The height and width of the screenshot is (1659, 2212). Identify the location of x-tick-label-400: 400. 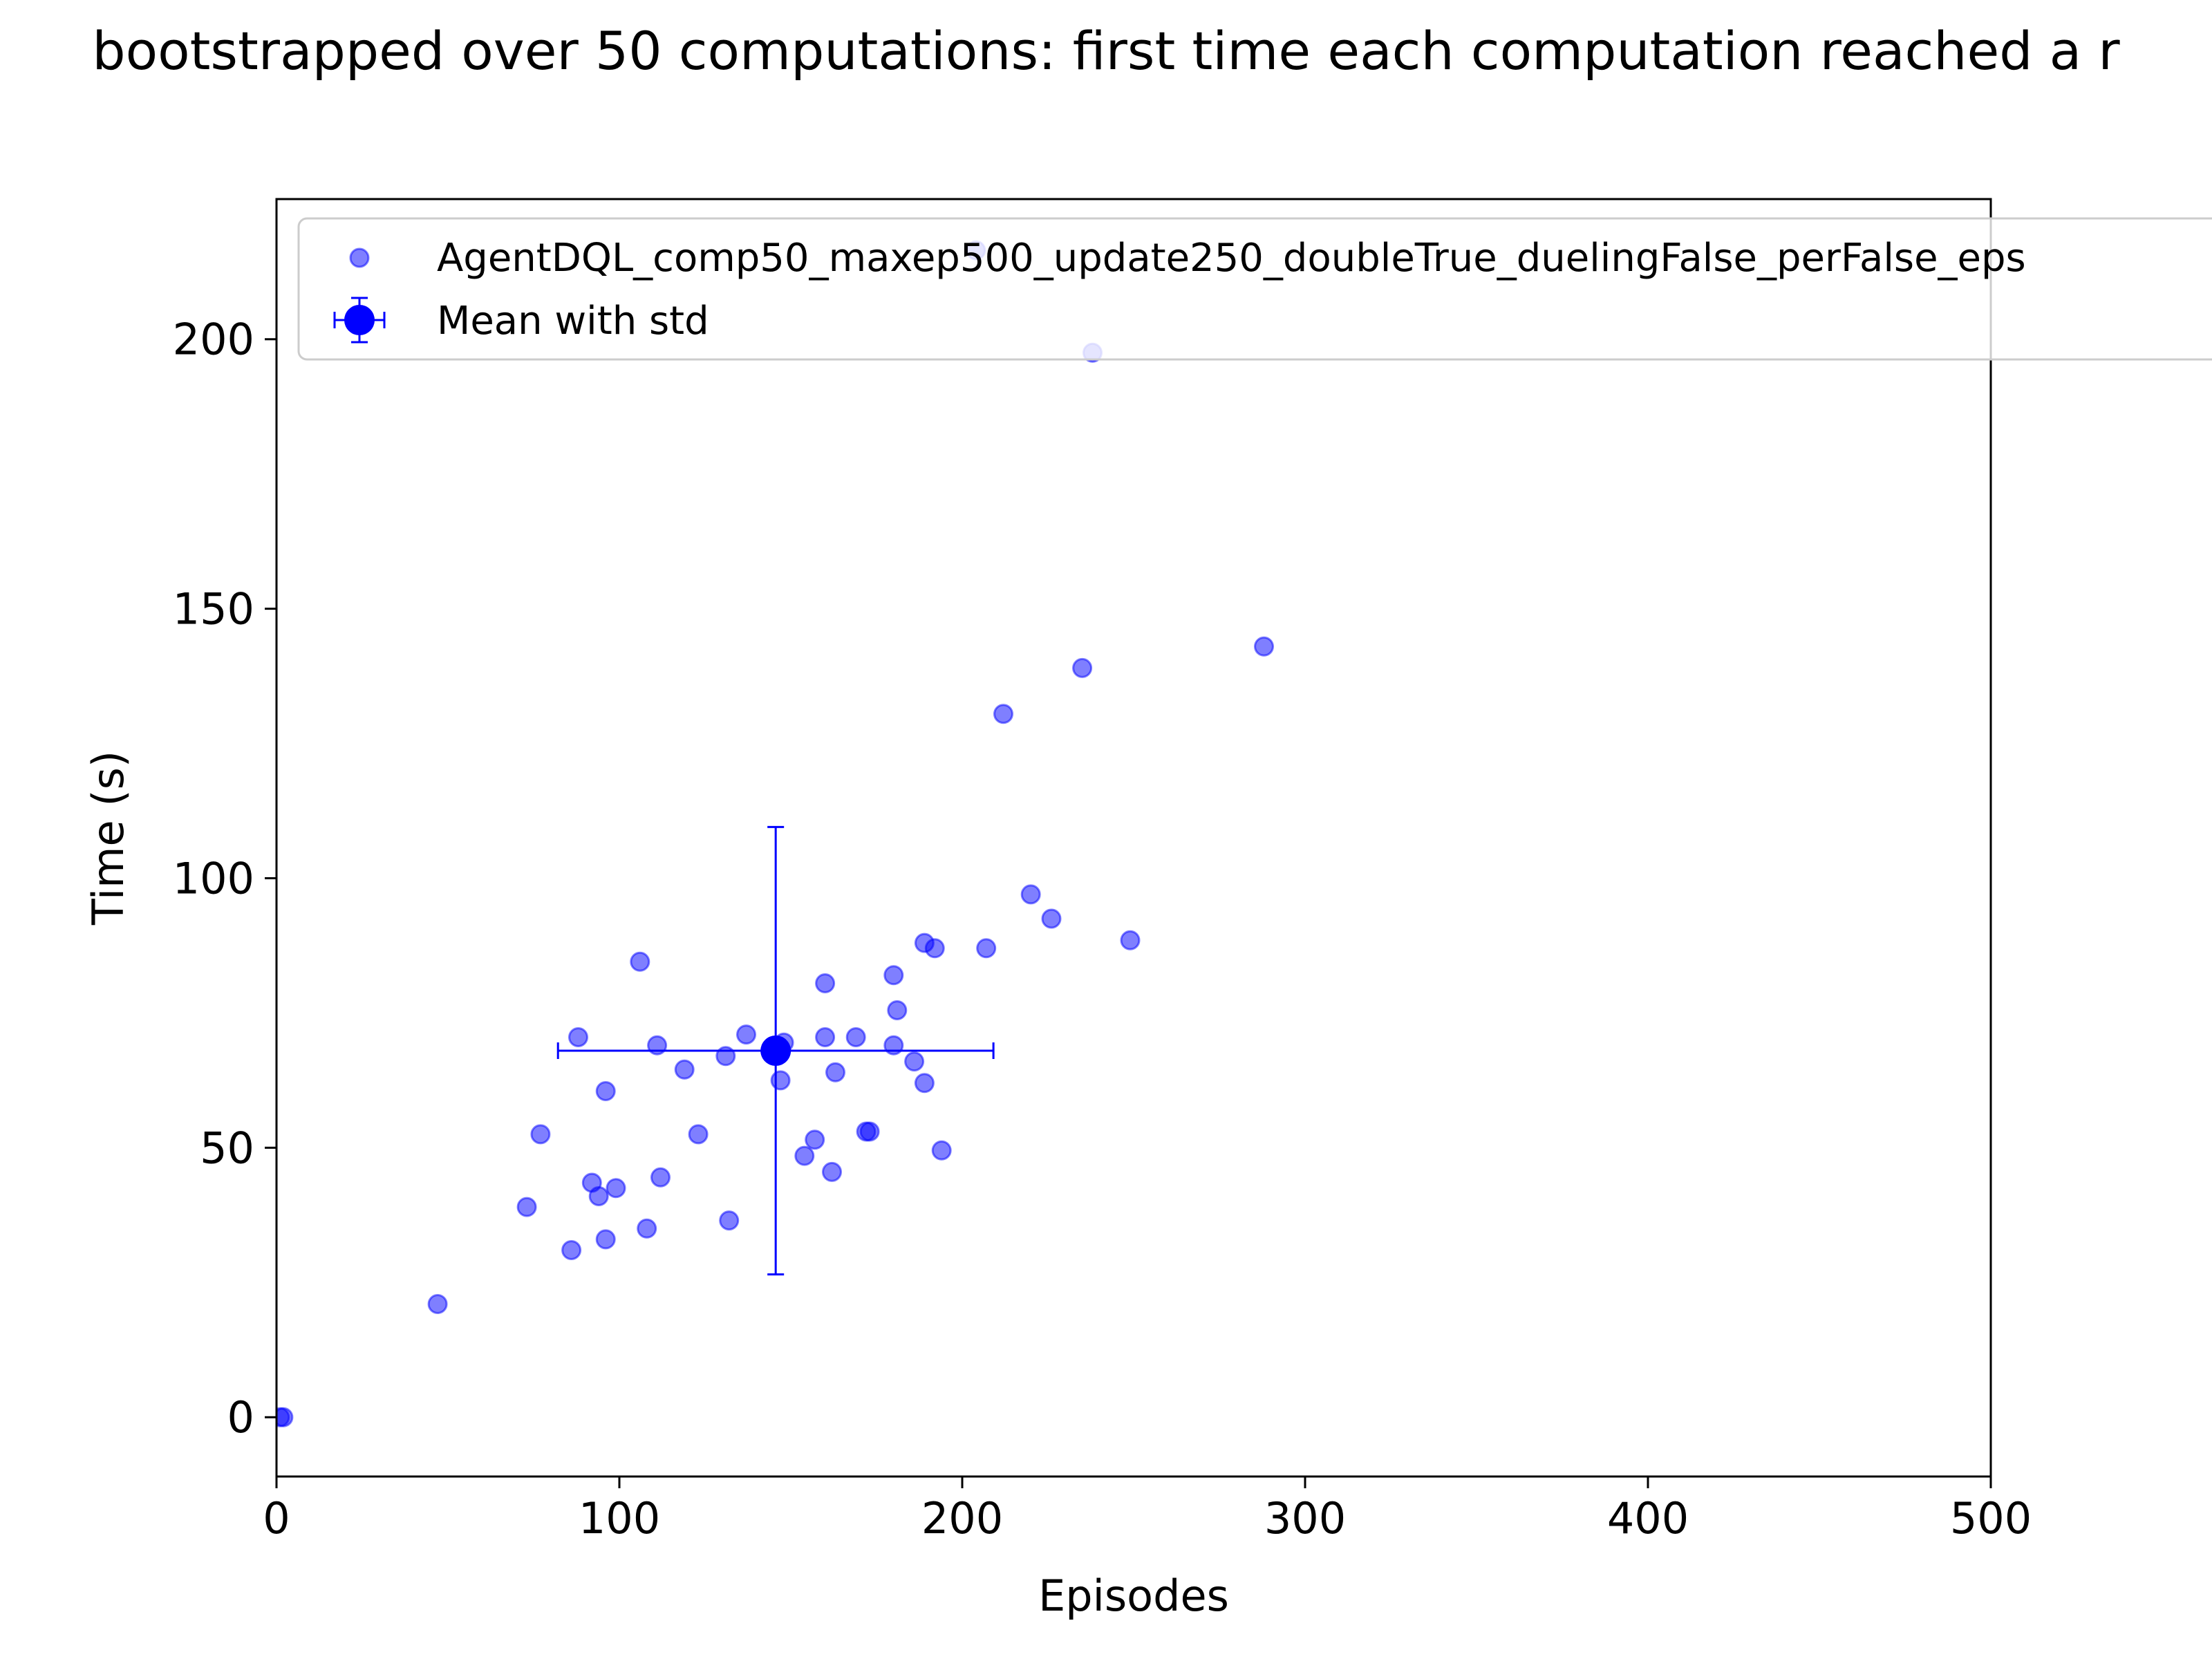
(1648, 1518).